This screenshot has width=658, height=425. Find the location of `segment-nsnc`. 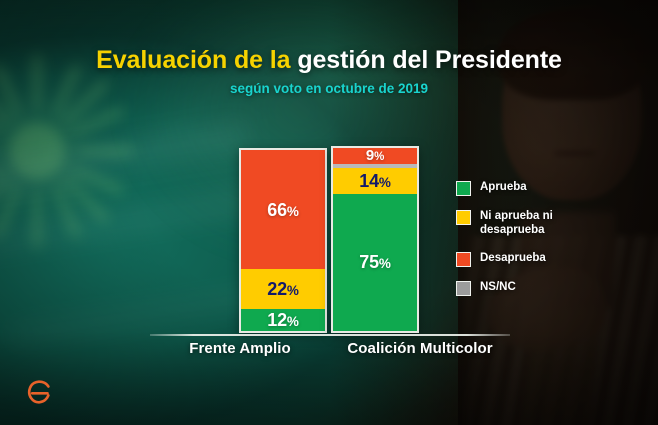

segment-nsnc is located at coordinates (375, 166).